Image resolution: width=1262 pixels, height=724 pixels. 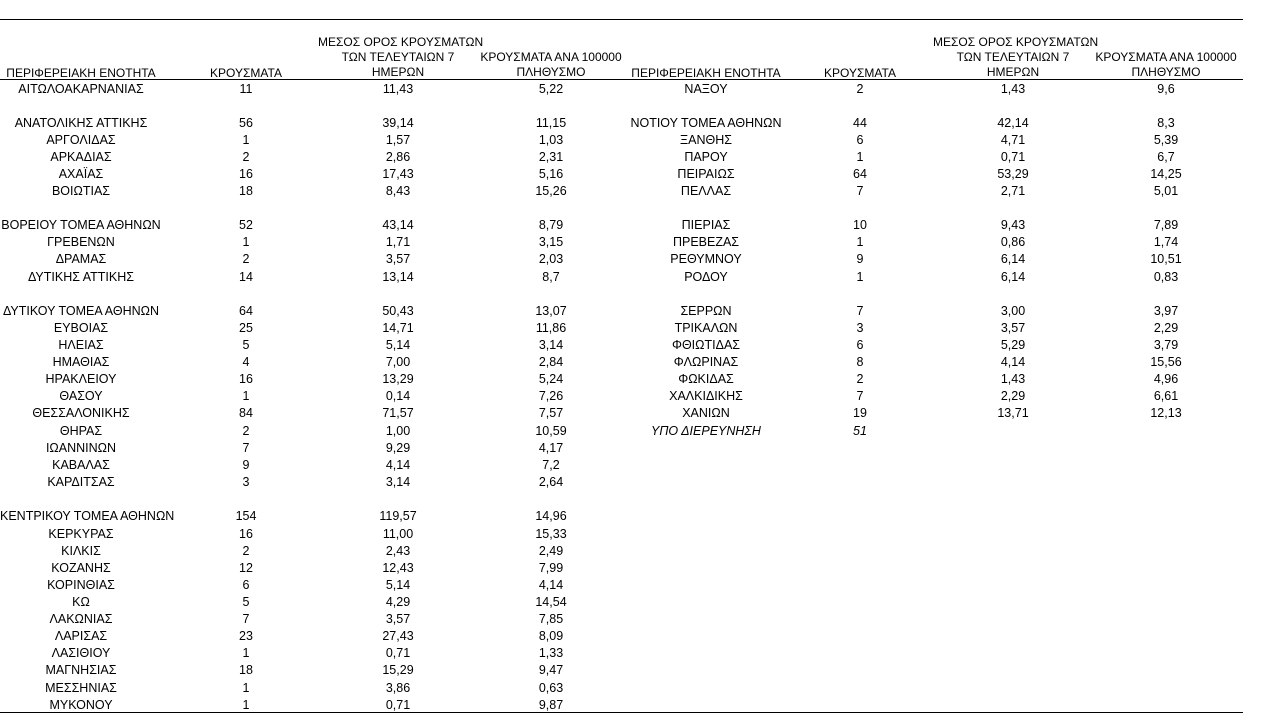 I want to click on avg-cell: 5,29, so click(x=1013, y=345).